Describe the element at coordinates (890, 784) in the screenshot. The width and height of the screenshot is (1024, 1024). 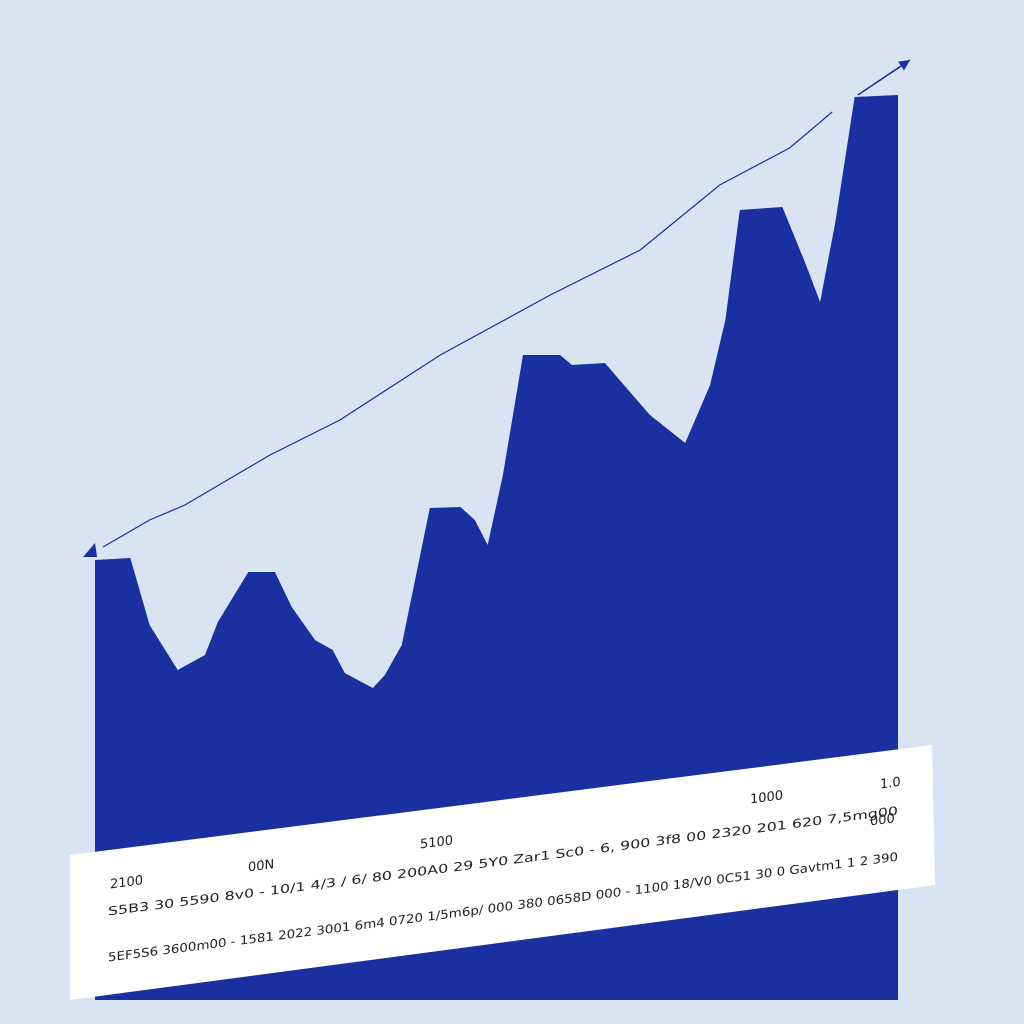
I see `panel-label: 1.0` at that location.